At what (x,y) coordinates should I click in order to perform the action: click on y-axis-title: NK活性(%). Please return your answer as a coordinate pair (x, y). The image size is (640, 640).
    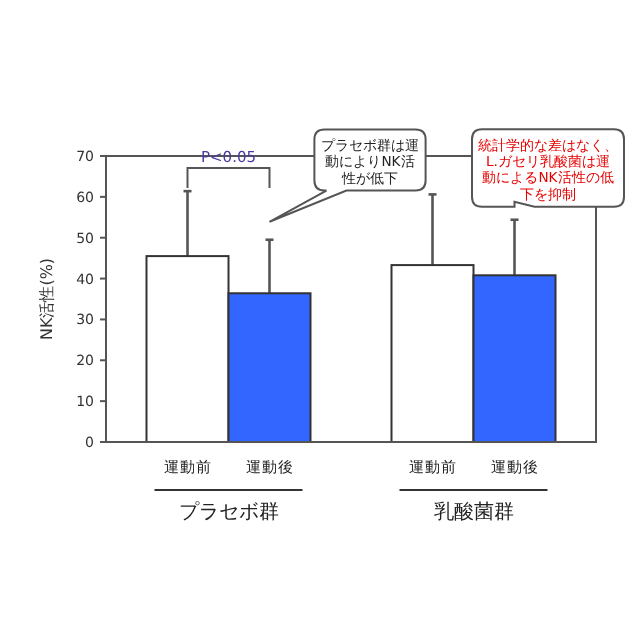
    Looking at the image, I should click on (47, 299).